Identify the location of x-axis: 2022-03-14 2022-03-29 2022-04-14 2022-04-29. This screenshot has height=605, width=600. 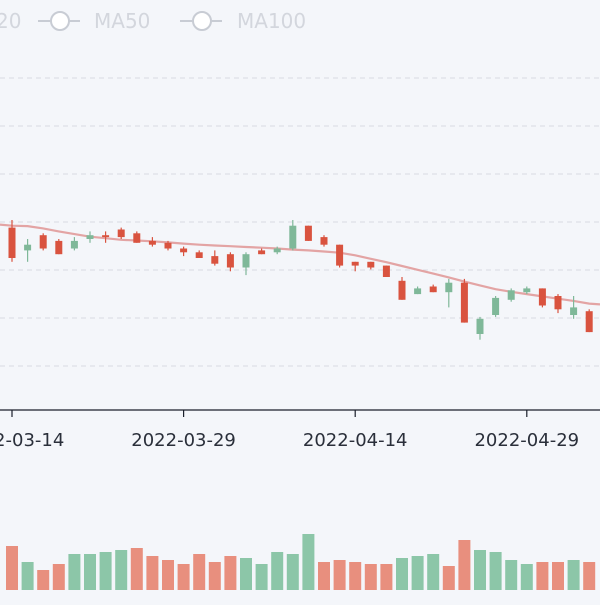
(300, 430).